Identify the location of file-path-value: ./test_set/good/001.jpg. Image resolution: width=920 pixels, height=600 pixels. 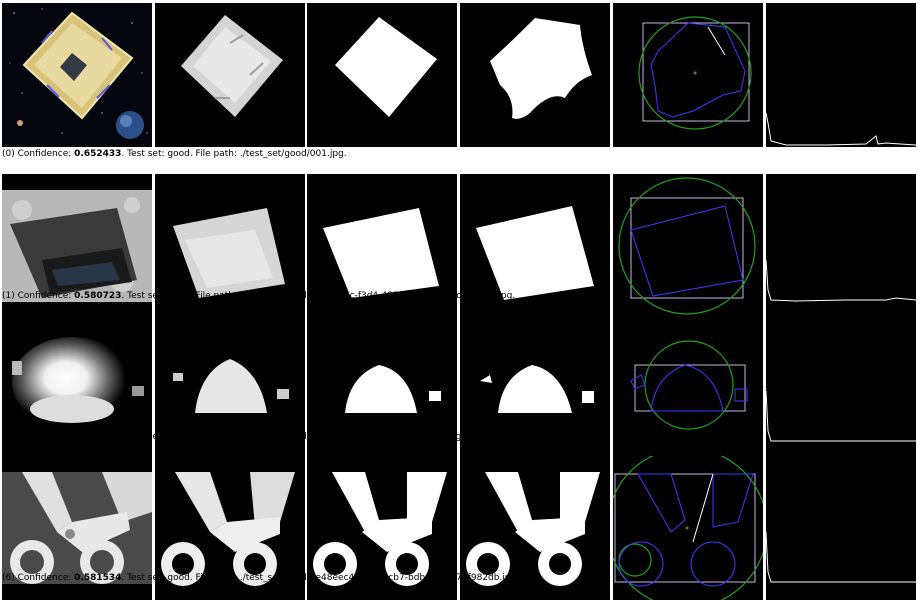
(291, 154).